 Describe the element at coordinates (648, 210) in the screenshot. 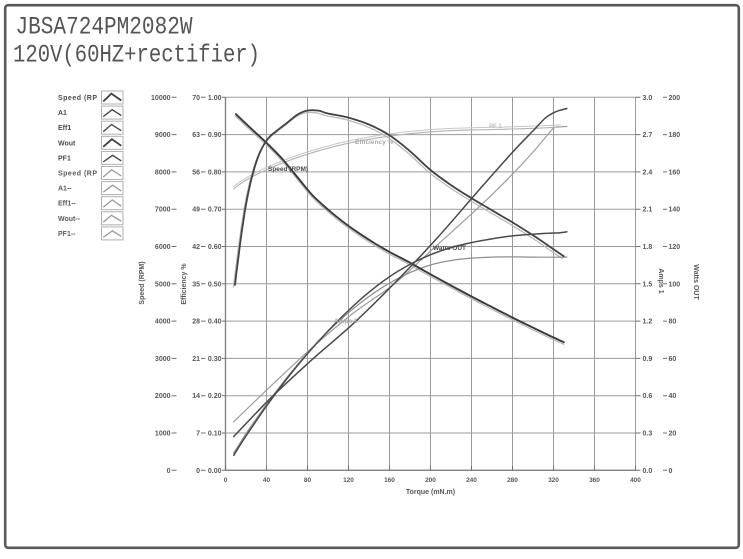

I see `svg-text: 2.1` at that location.